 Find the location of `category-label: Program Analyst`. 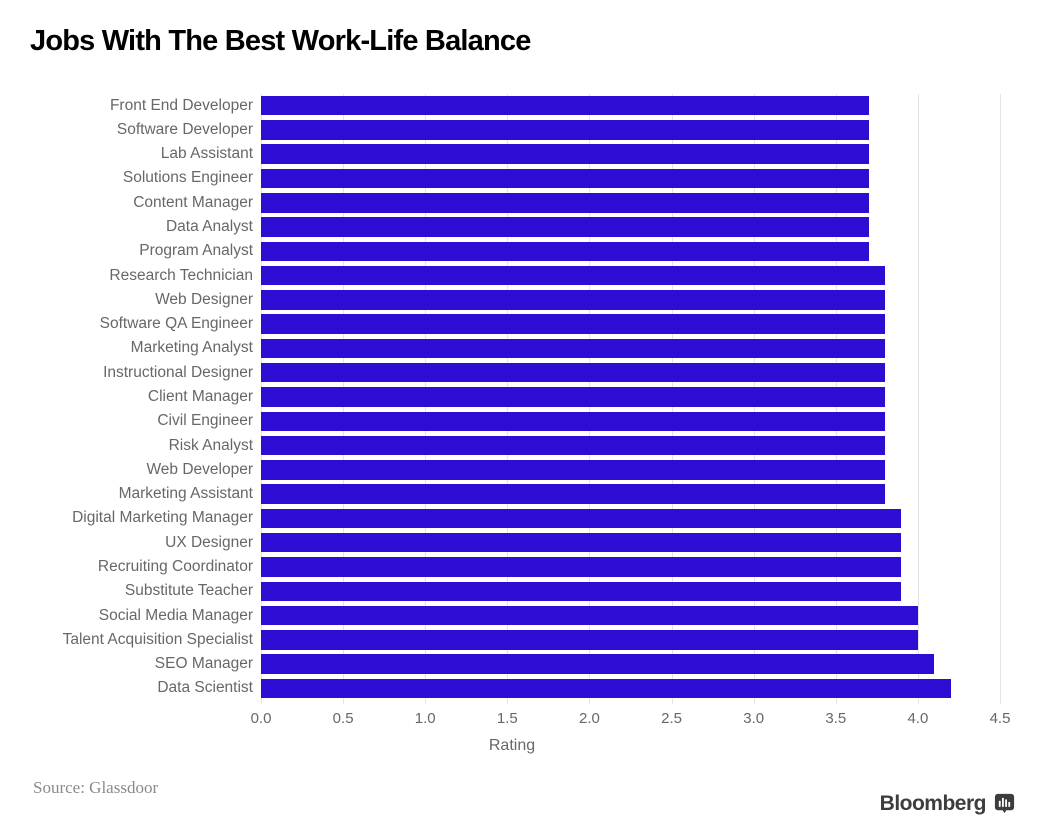

category-label: Program Analyst is located at coordinates (196, 251).